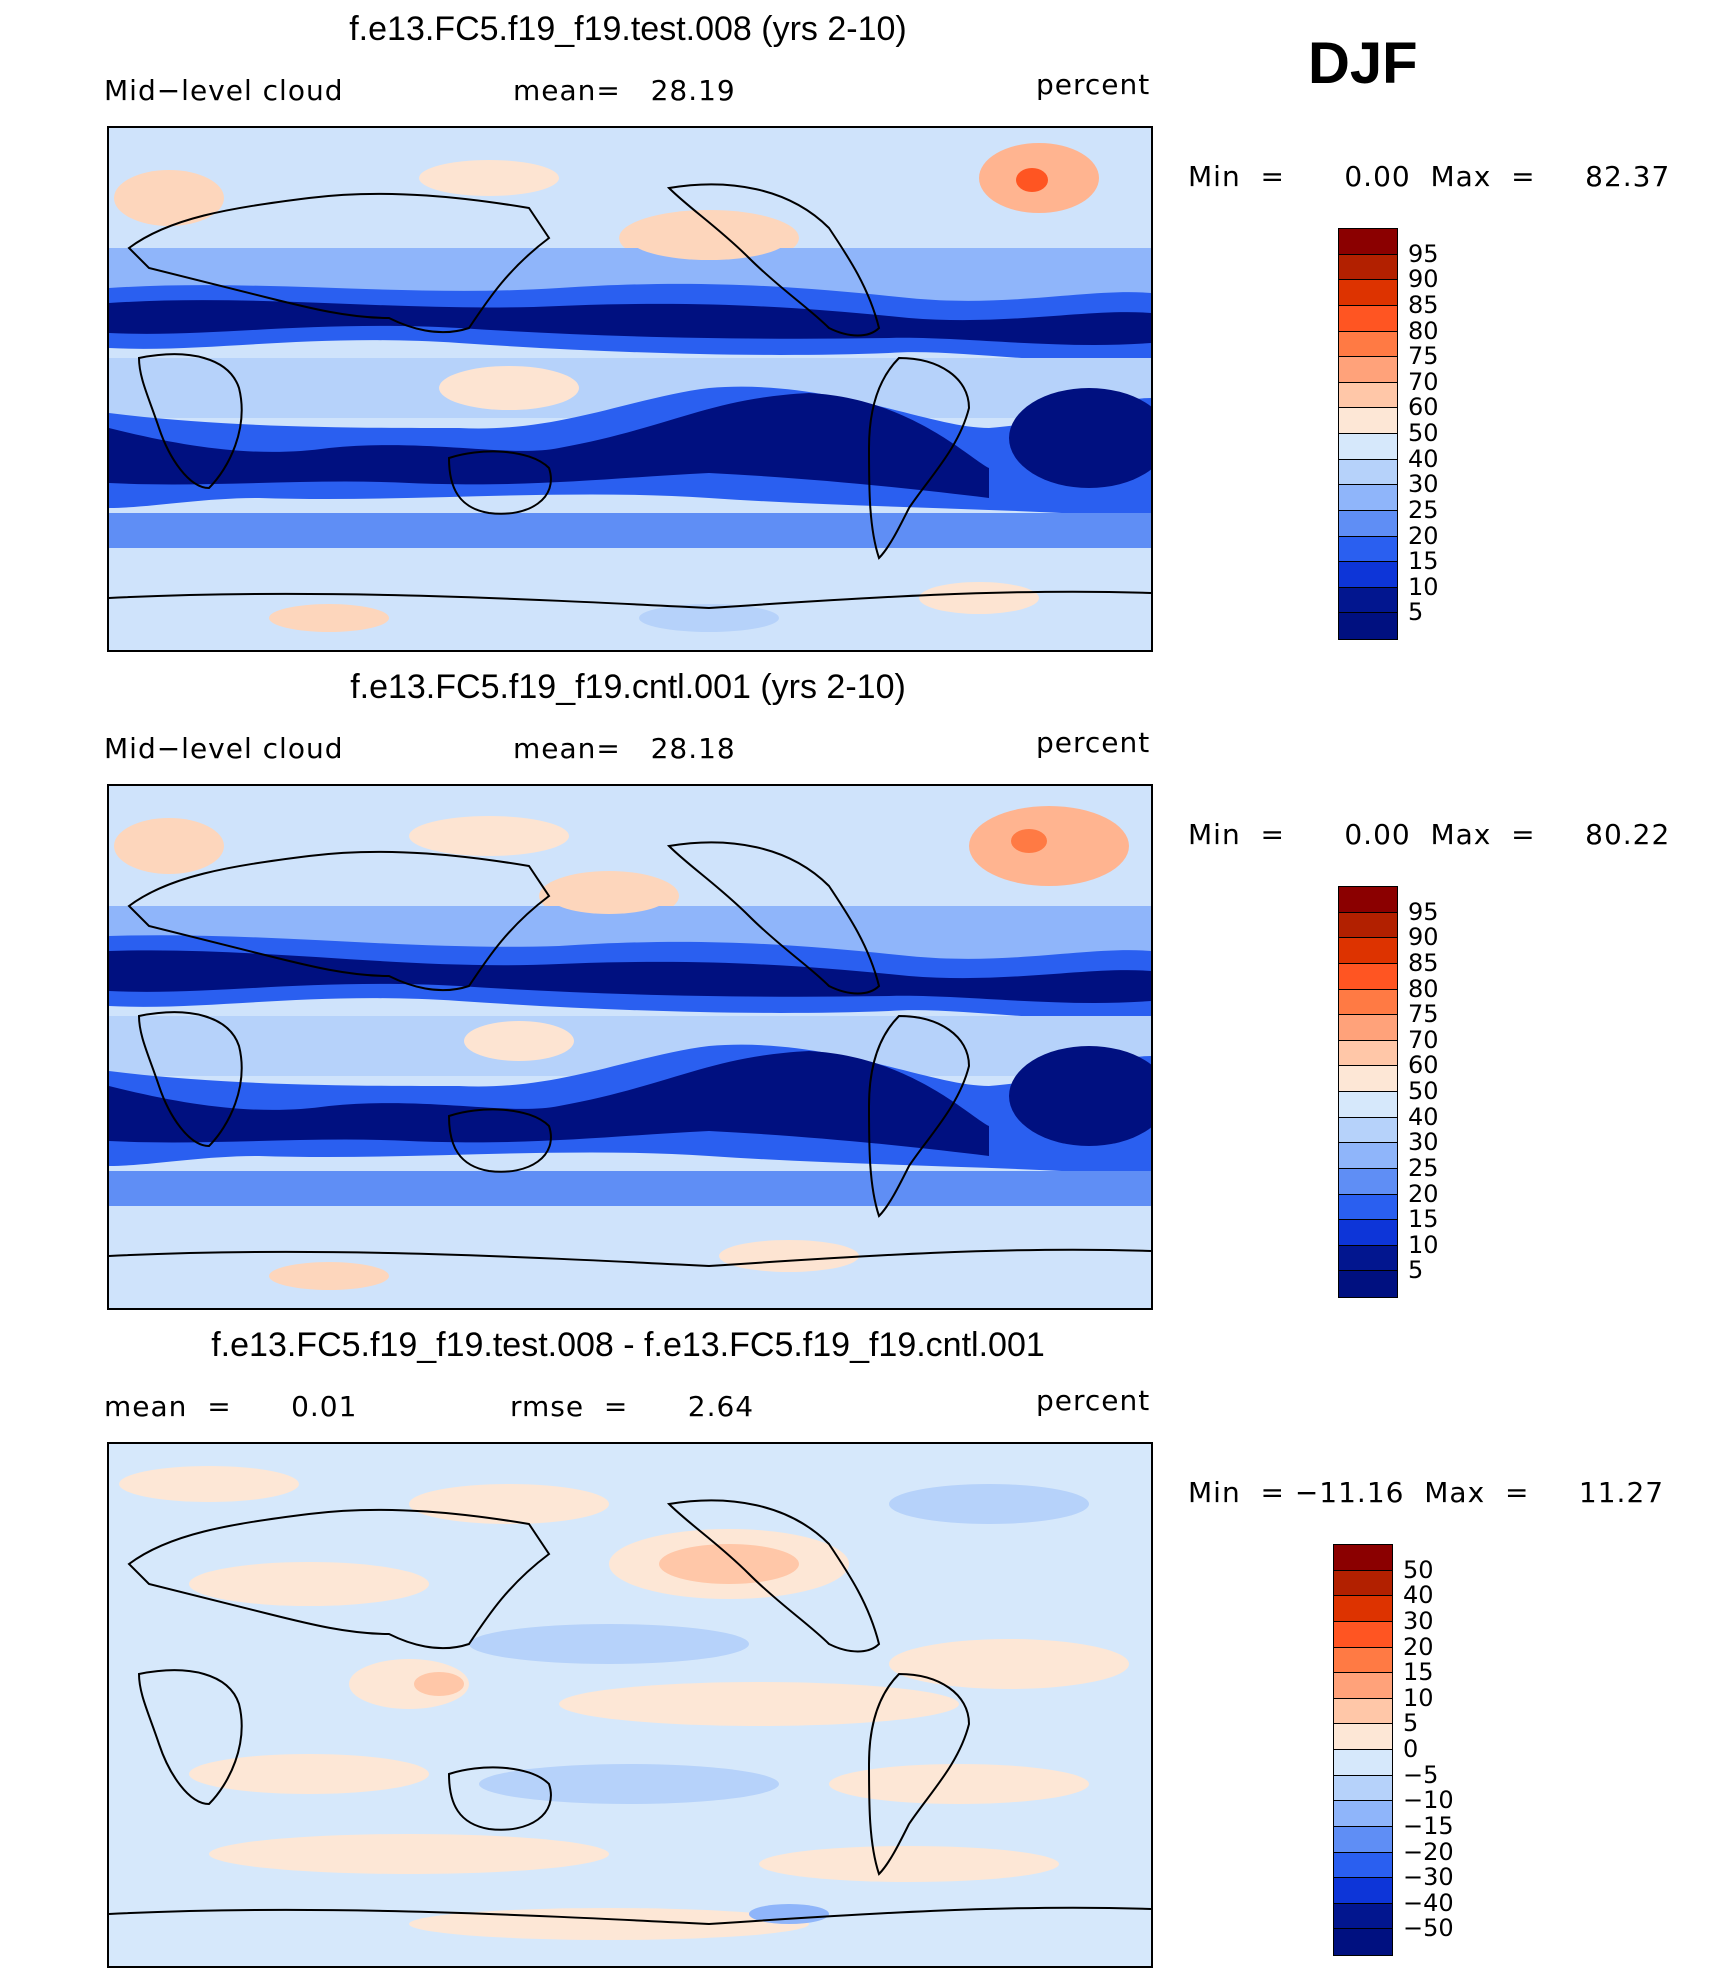 The image size is (1710, 1968). Describe the element at coordinates (1423, 253) in the screenshot. I see `colorbar-tick-label: 95` at that location.